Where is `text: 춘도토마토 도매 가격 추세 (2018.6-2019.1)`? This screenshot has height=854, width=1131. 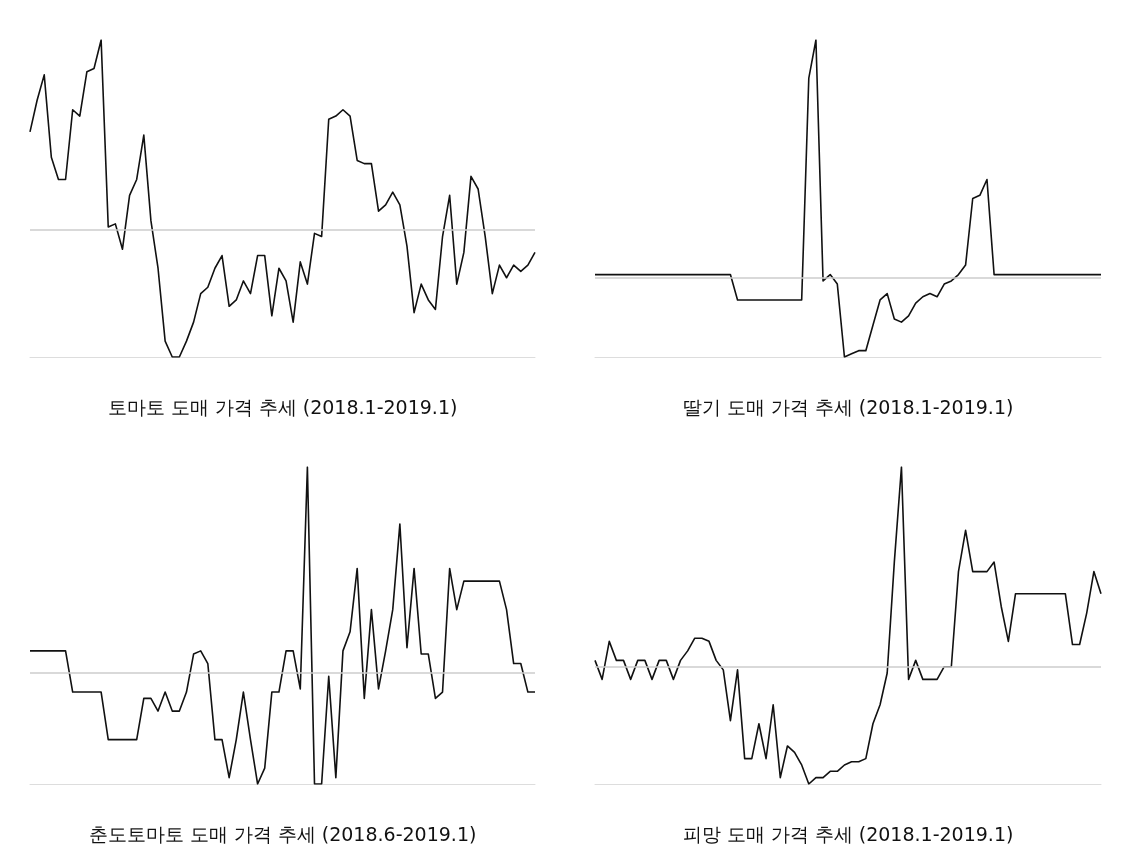
text: 춘도토마토 도매 가격 추세 (2018.6-2019.1) is located at coordinates (282, 833).